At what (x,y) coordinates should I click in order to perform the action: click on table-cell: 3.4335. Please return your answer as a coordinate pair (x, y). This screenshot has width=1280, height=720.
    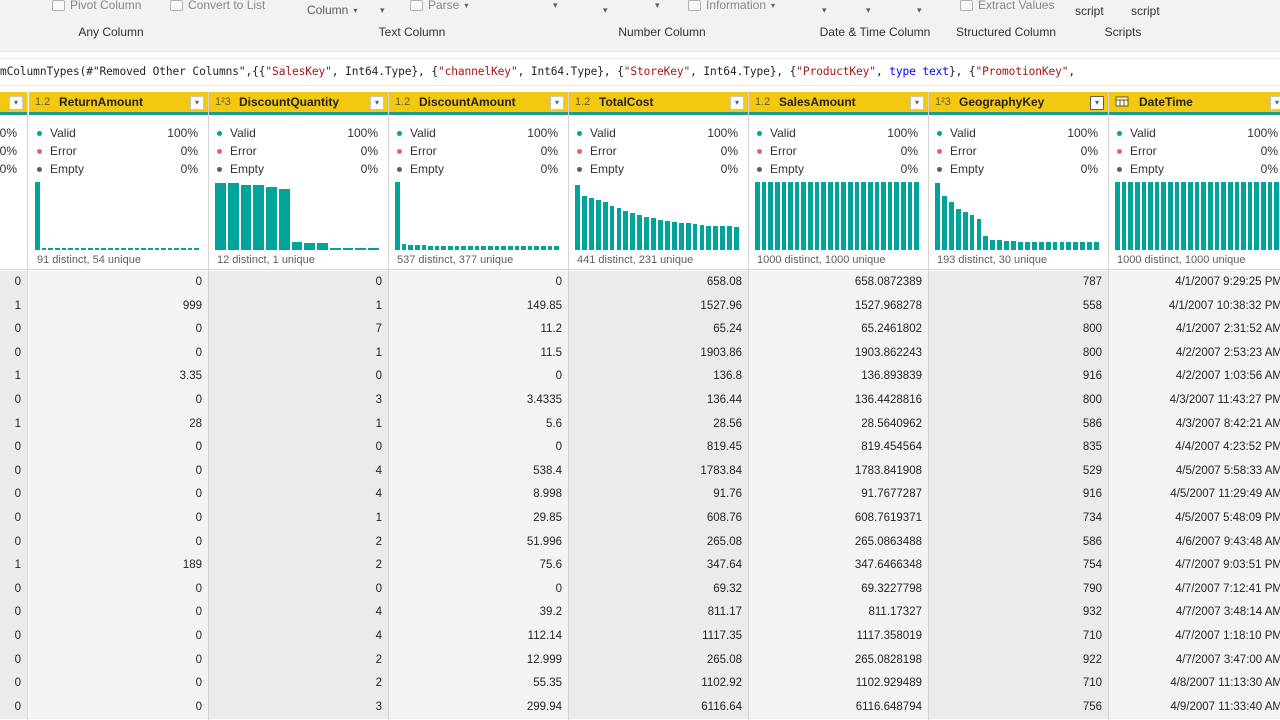
    Looking at the image, I should click on (544, 399).